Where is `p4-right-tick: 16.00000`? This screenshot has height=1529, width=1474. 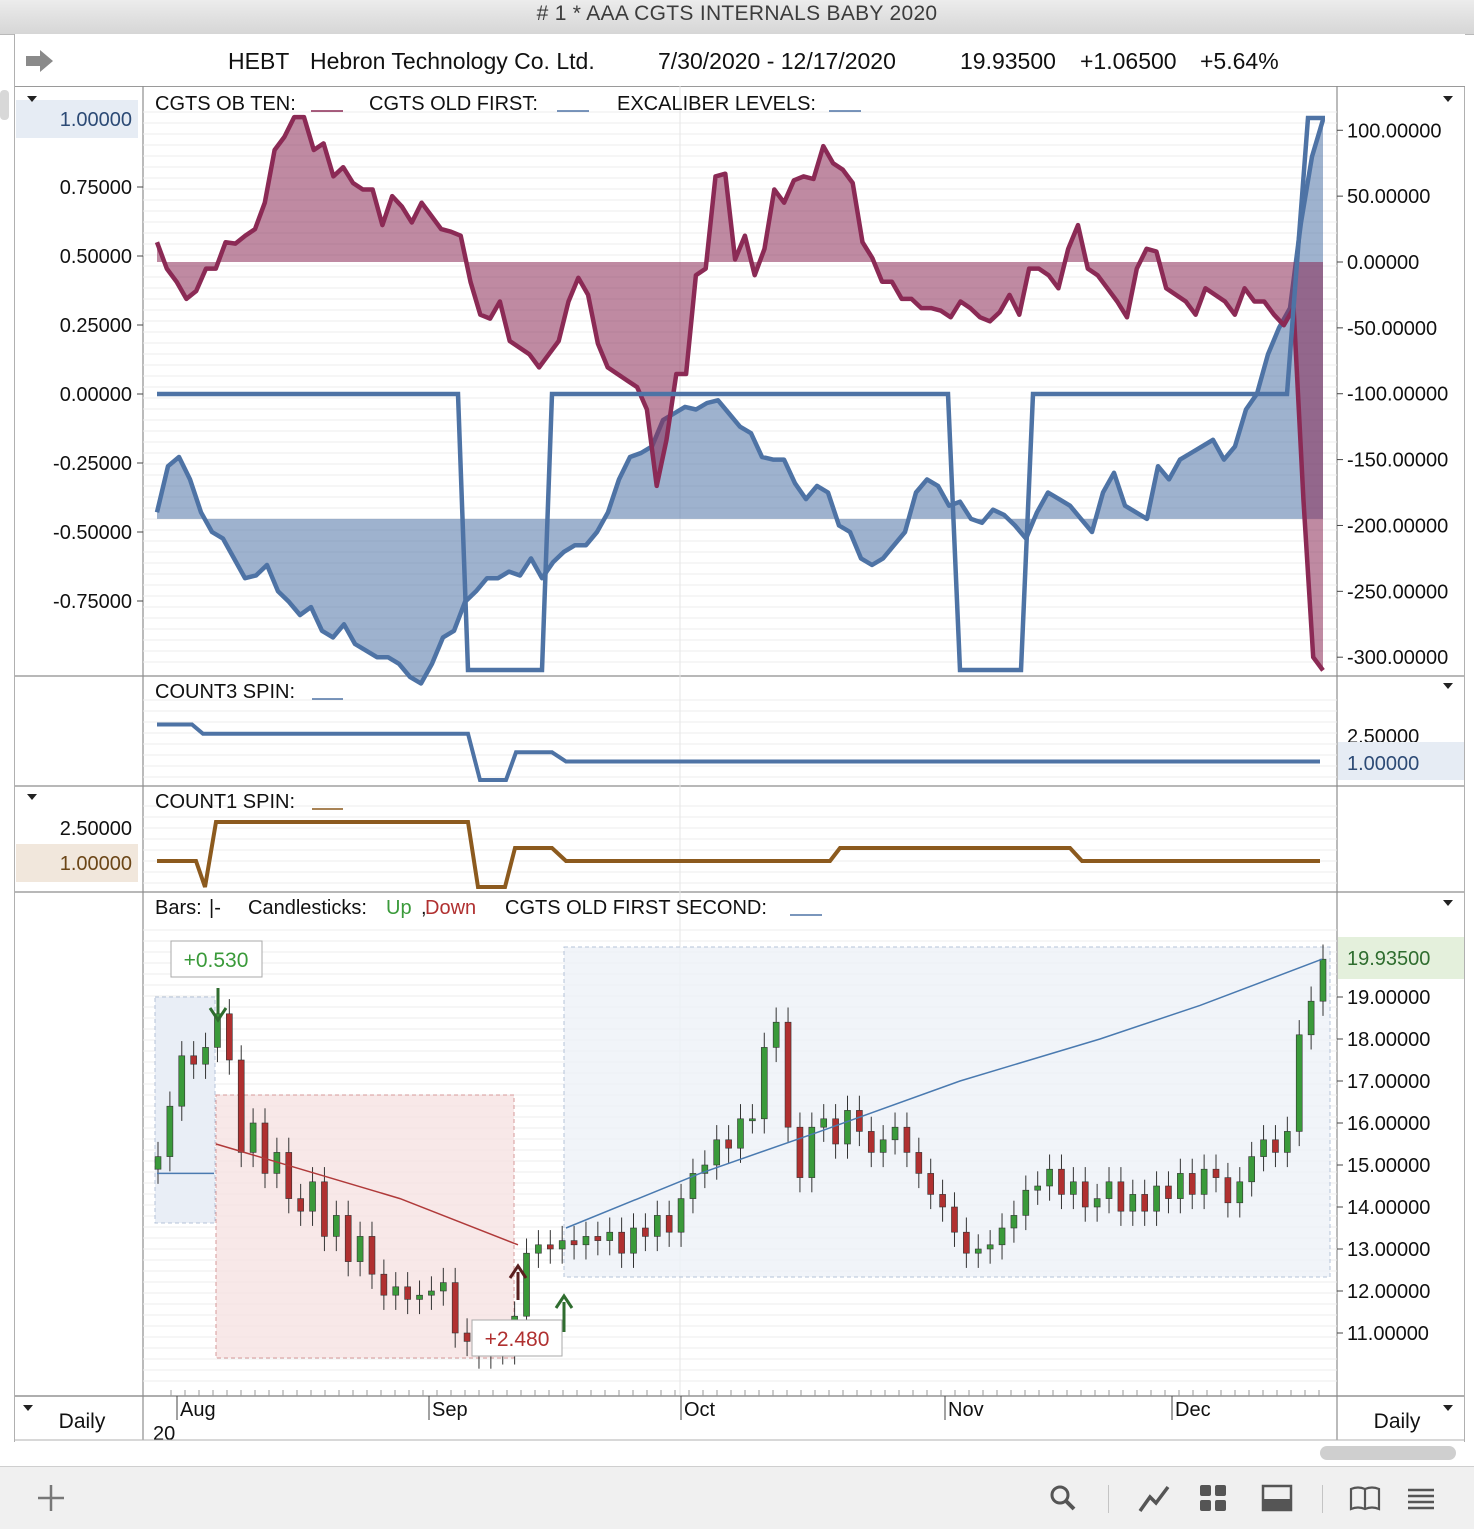
p4-right-tick: 16.00000 is located at coordinates (1388, 1124).